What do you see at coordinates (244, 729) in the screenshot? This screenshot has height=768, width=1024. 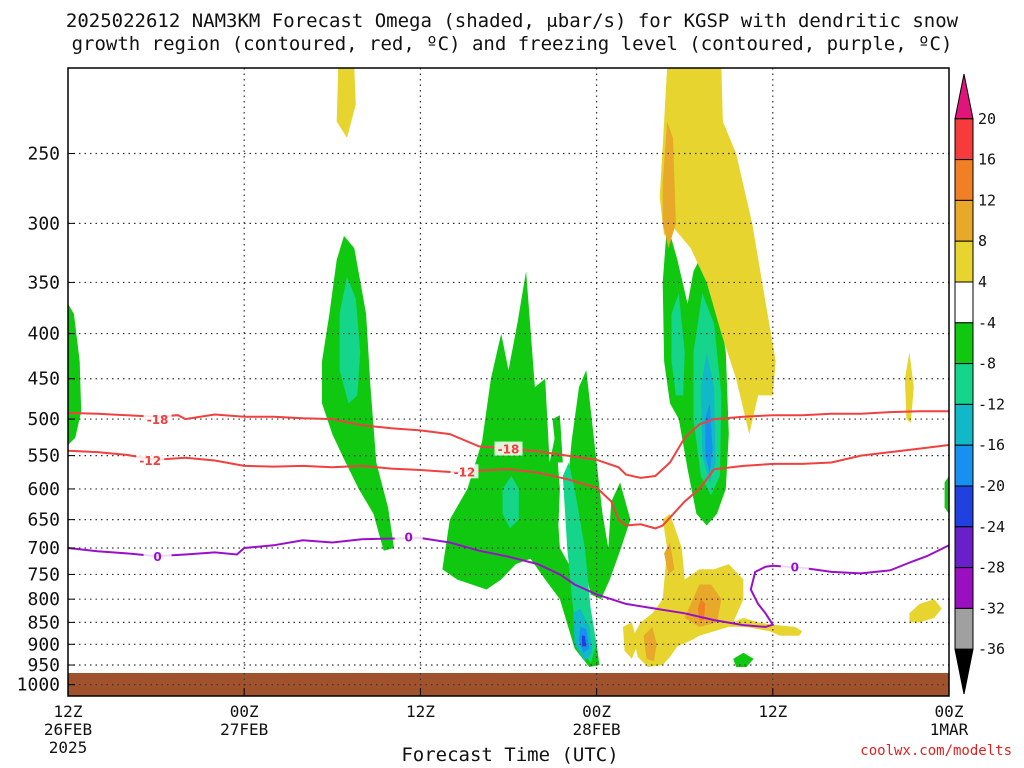 I see `x-tick-label-12-1: 27FEB` at bounding box center [244, 729].